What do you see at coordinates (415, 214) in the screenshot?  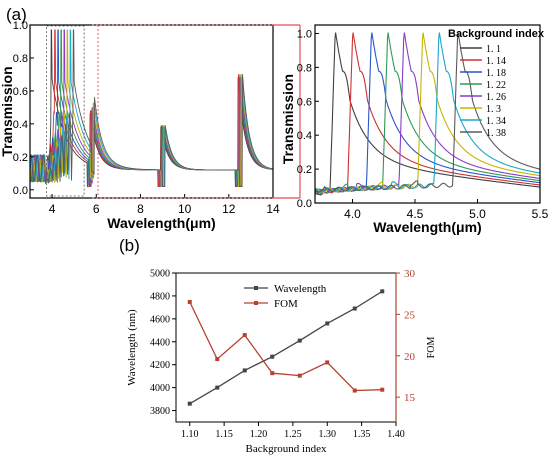 I see `x-tick-label: 4.5` at bounding box center [415, 214].